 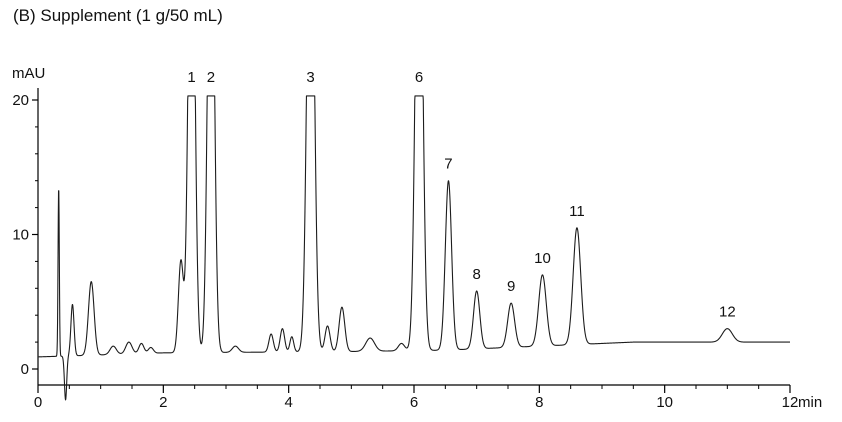 I want to click on x-tick-label: 0, so click(x=38, y=402).